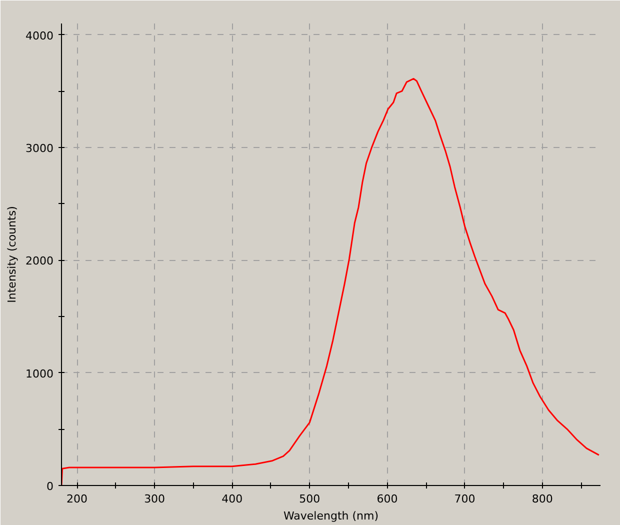  What do you see at coordinates (155, 499) in the screenshot?
I see `x-tick-label: 300` at bounding box center [155, 499].